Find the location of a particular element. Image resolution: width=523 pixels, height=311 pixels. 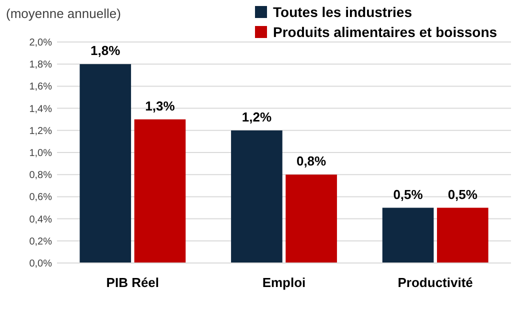

y-tick-label: 0,0% is located at coordinates (40, 264).